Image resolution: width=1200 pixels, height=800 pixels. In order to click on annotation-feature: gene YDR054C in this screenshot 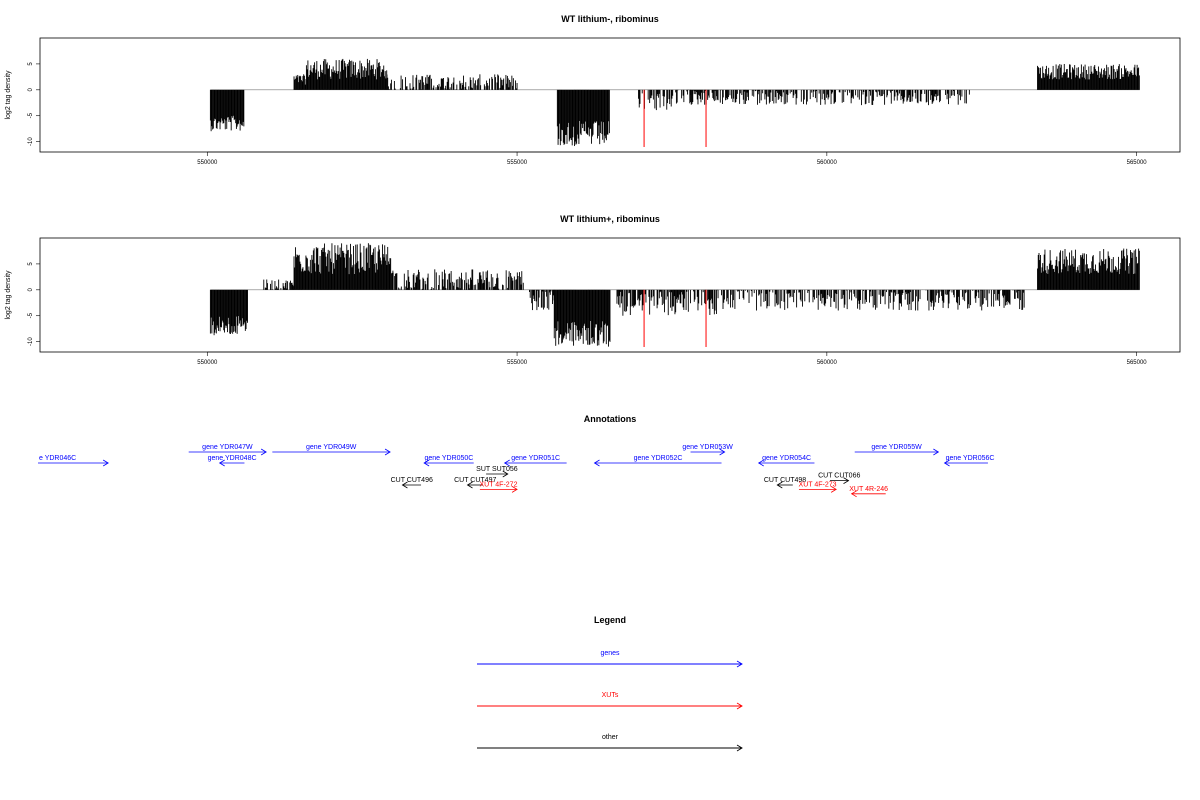, I will do `click(786, 461)`.